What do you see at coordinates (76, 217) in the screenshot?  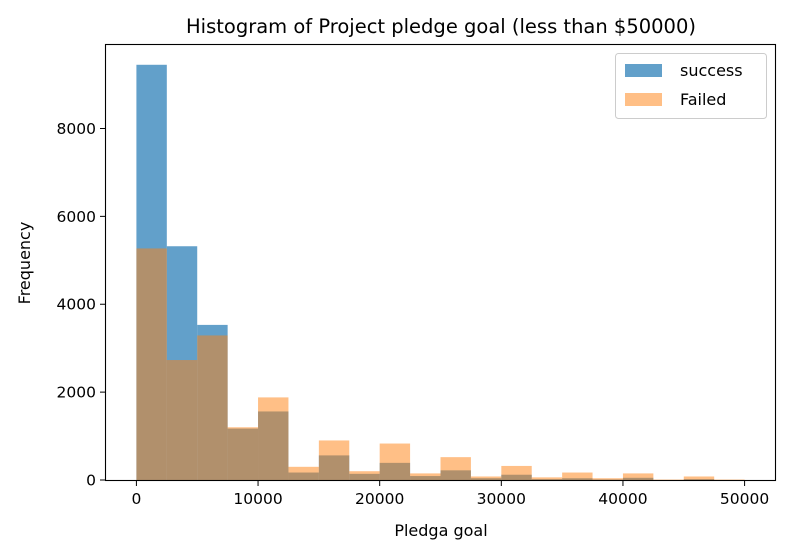 I see `y-tick-label: 6000` at bounding box center [76, 217].